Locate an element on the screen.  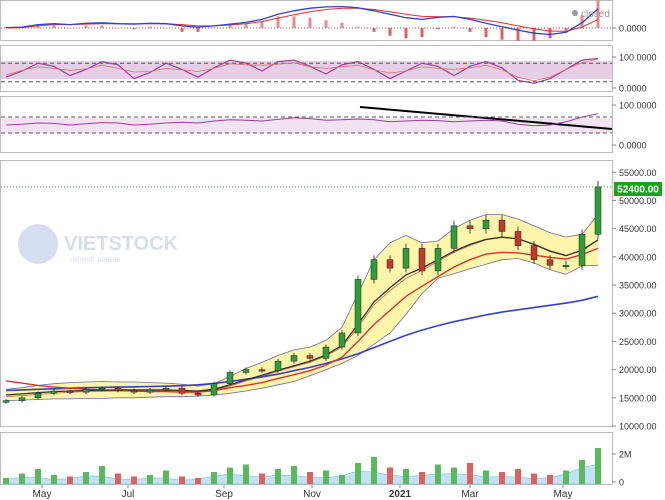
volume-y-tick-label-low: 0 is located at coordinates (621, 483).